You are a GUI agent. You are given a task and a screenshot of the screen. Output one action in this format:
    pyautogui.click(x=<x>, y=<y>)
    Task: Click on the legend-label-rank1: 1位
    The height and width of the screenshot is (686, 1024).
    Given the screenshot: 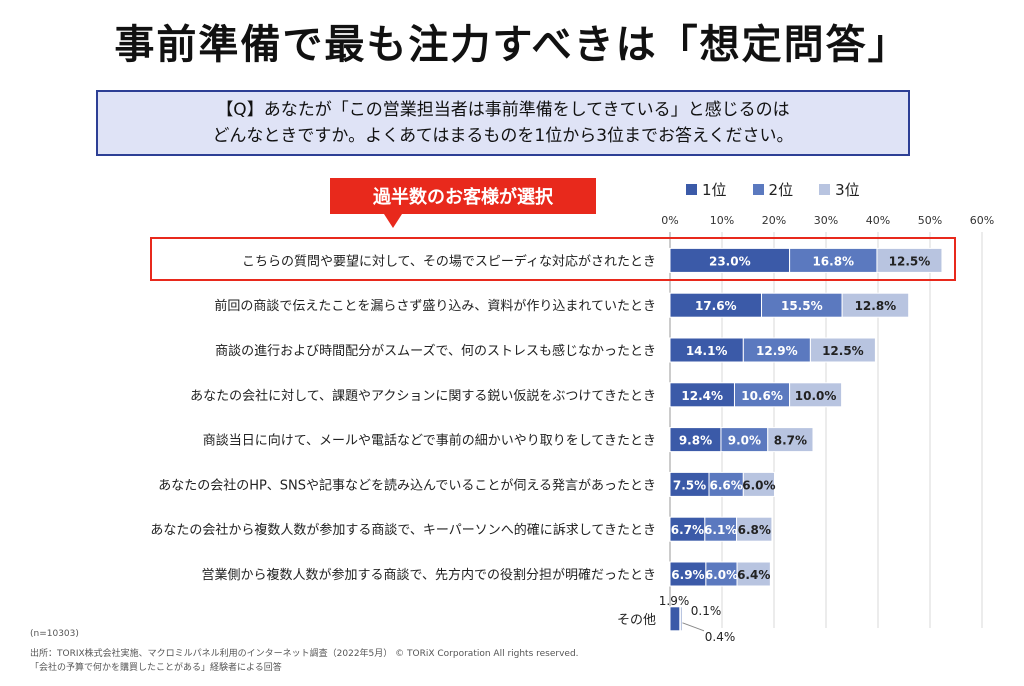 What is the action you would take?
    pyautogui.click(x=714, y=190)
    